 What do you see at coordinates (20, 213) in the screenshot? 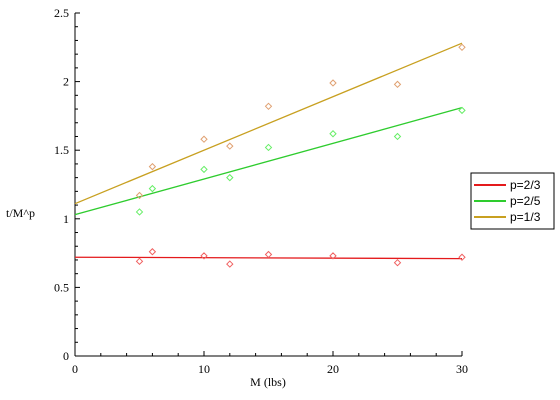
I see `y-axis-label: t/M^p` at bounding box center [20, 213].